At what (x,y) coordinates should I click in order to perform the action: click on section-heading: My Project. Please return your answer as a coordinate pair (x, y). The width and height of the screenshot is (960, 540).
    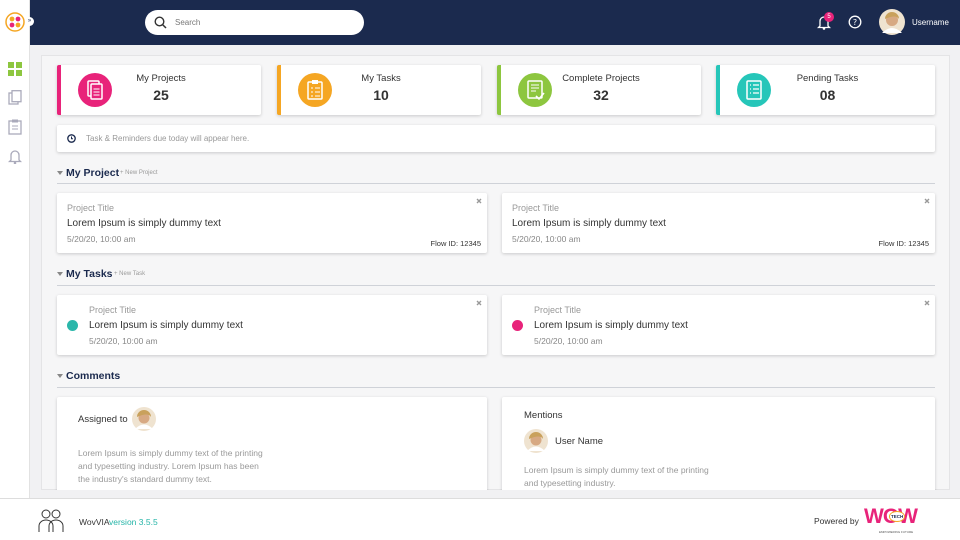
    Looking at the image, I should click on (93, 173).